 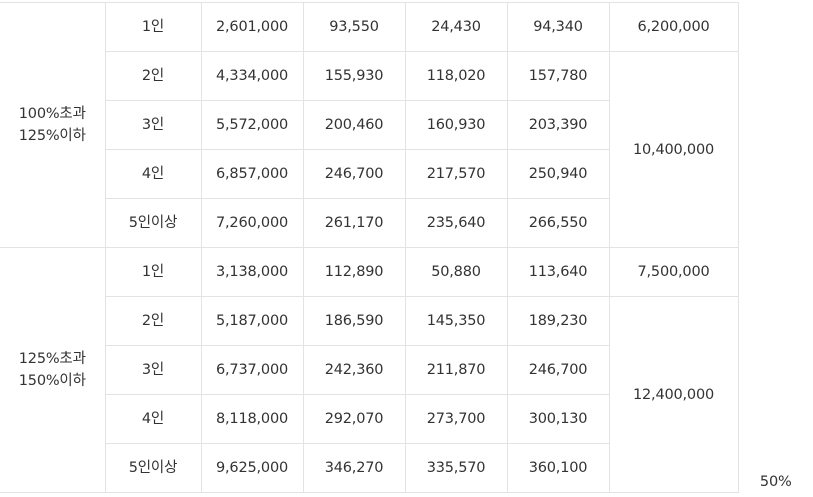 What do you see at coordinates (558, 27) in the screenshot?
I see `value-cell: 94,340` at bounding box center [558, 27].